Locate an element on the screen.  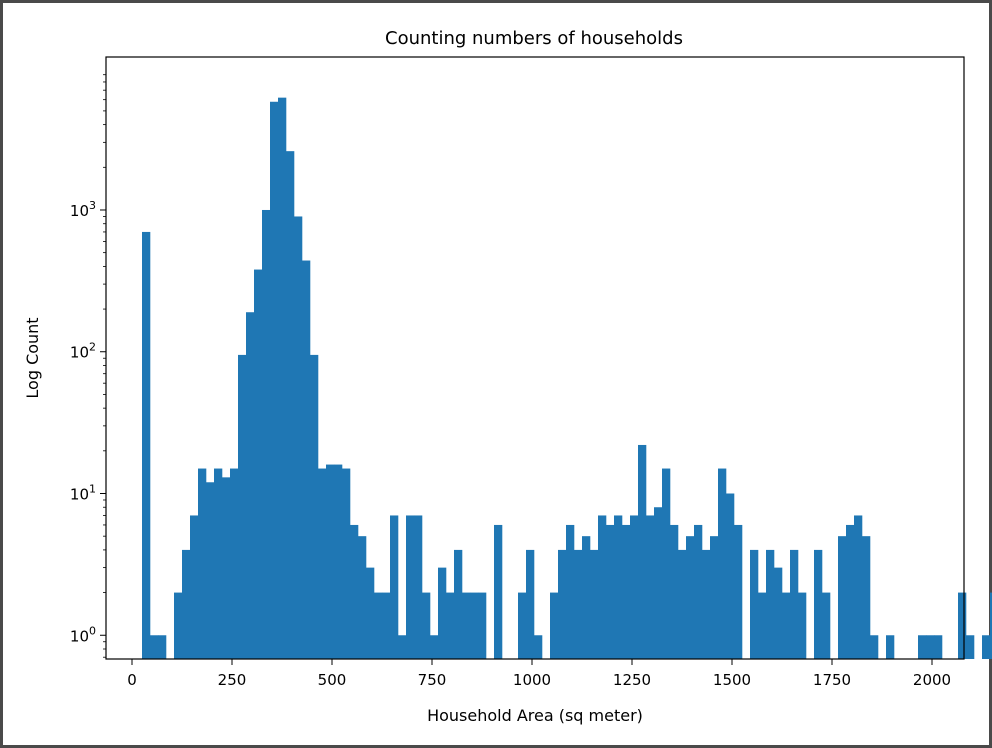
x-tick-label: 2000 is located at coordinates (932, 680).